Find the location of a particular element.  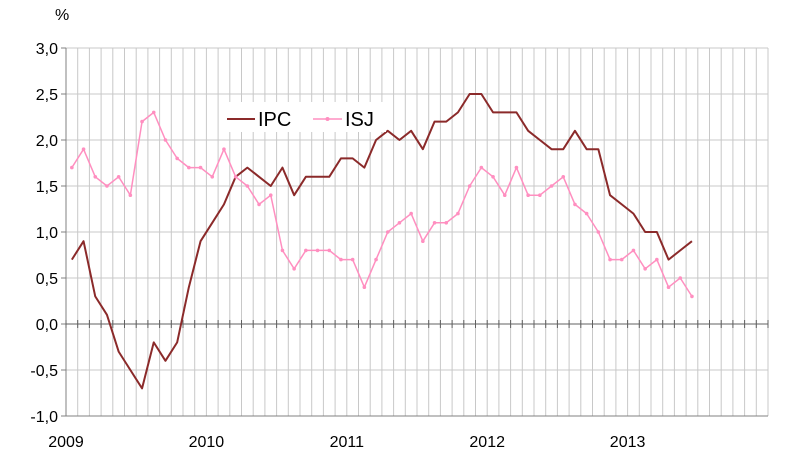

x-tick-label: 2010 is located at coordinates (207, 442).